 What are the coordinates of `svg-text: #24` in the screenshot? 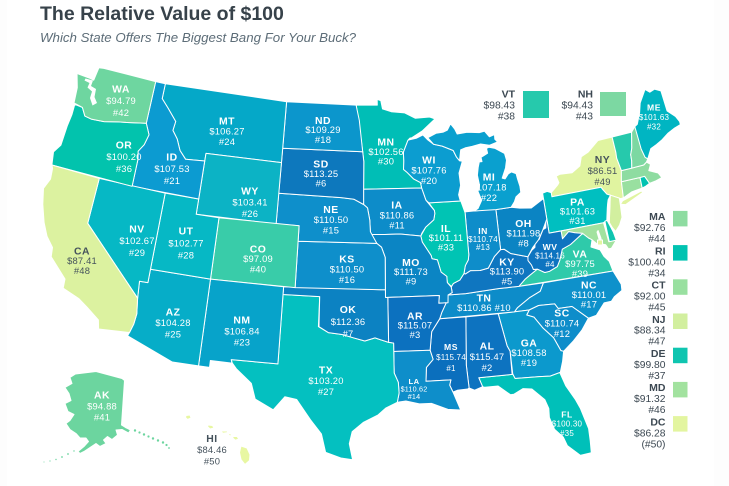 It's located at (227, 141).